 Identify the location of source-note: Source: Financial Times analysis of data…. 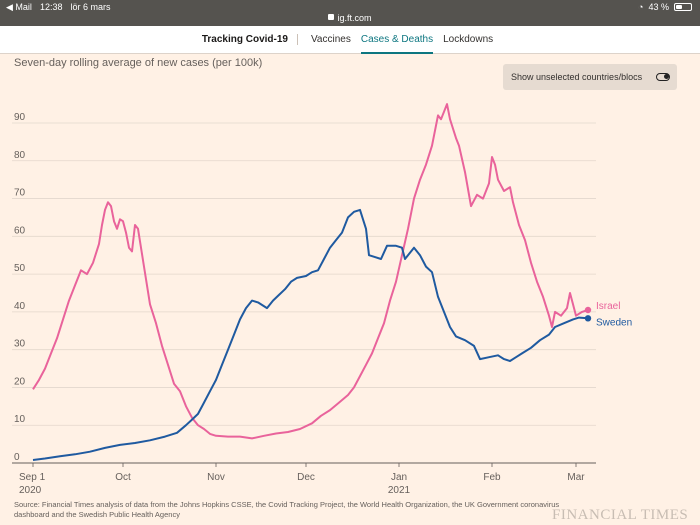
(287, 509).